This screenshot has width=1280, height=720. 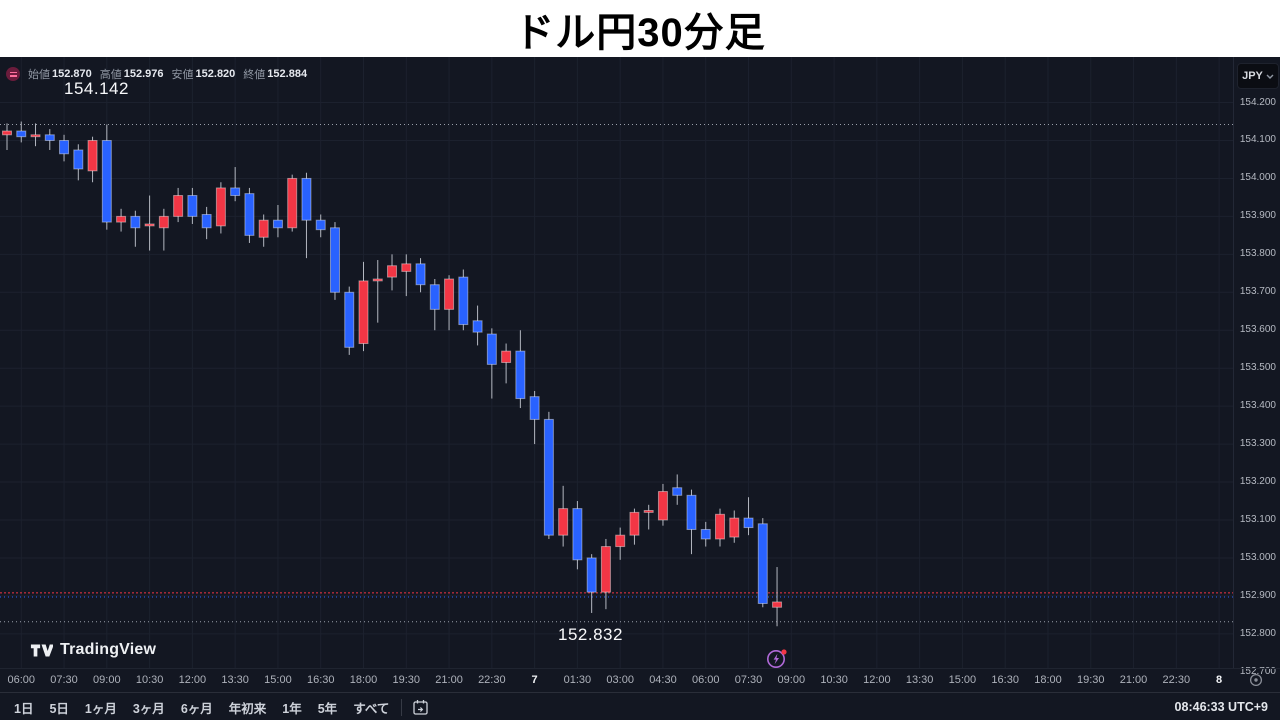 What do you see at coordinates (1048, 680) in the screenshot?
I see `time-axis-label: 18:00` at bounding box center [1048, 680].